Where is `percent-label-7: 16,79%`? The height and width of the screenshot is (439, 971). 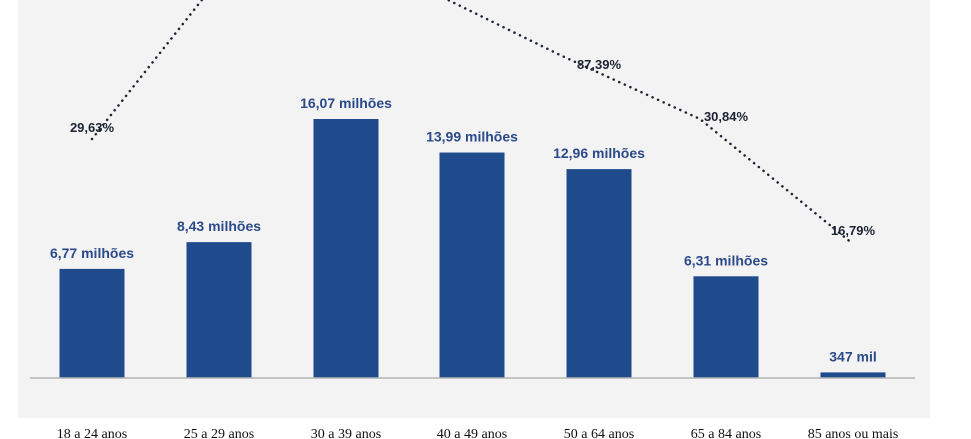
percent-label-7: 16,79% is located at coordinates (853, 230).